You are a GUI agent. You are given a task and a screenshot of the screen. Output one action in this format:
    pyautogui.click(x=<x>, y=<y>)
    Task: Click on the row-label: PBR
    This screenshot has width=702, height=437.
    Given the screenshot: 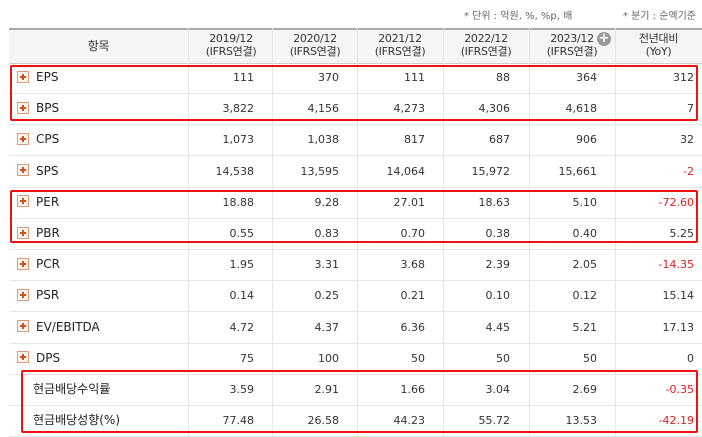 What is the action you would take?
    pyautogui.click(x=38, y=233)
    